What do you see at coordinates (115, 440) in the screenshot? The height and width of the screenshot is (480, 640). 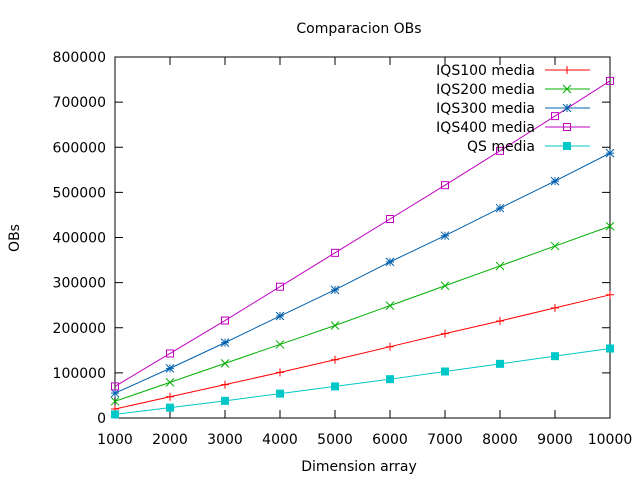 I see `x-tick-label: 1000` at bounding box center [115, 440].